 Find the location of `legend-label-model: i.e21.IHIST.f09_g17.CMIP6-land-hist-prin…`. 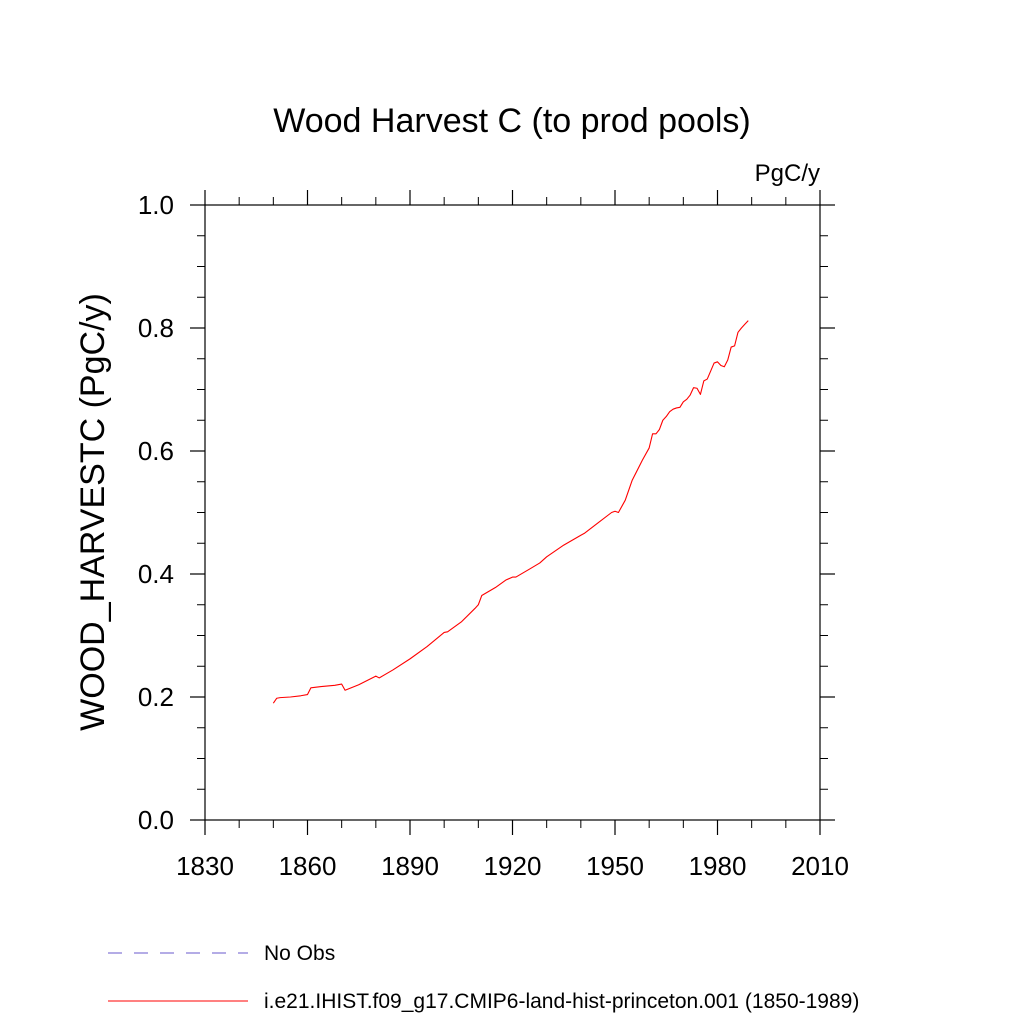

legend-label-model: i.e21.IHIST.f09_g17.CMIP6-land-hist-prin… is located at coordinates (561, 1001).